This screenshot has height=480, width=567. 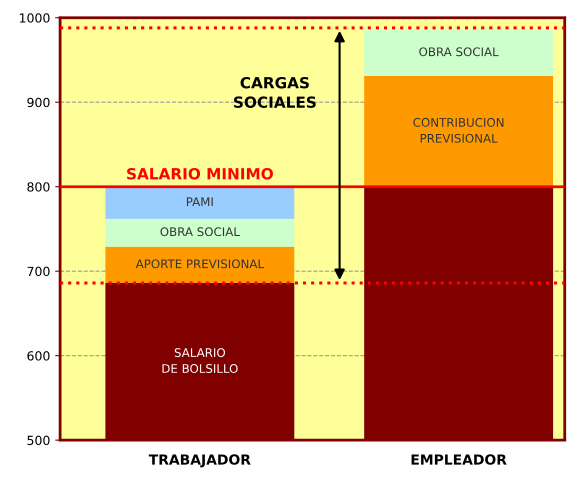 What do you see at coordinates (35, 18) in the screenshot?
I see `y-tick-label: 1000` at bounding box center [35, 18].